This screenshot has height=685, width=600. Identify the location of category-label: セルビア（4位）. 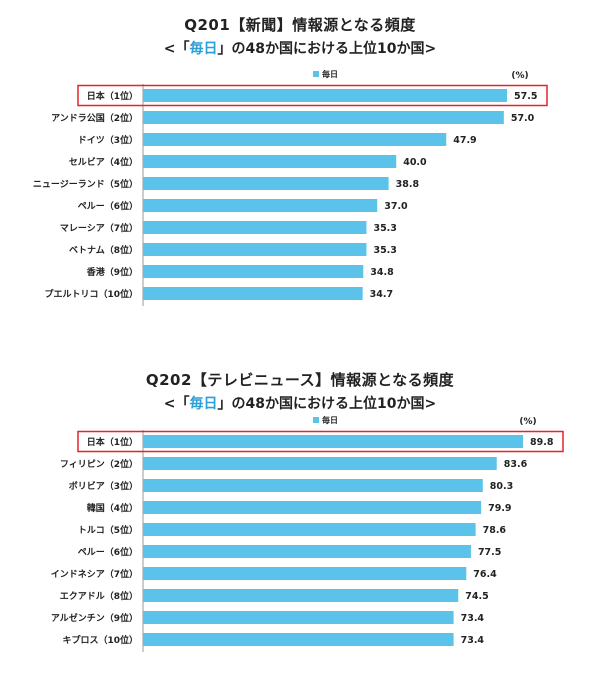
(103, 162).